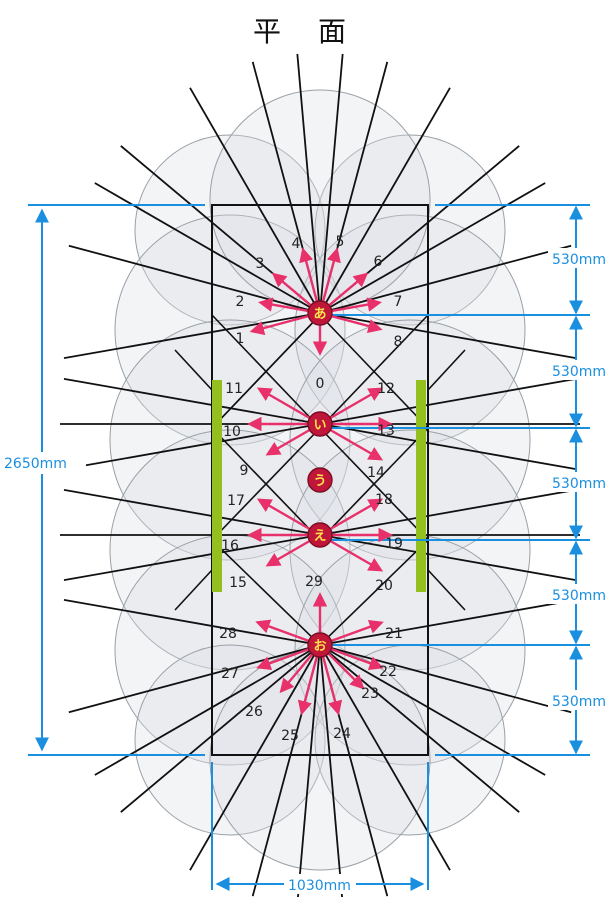  Describe the element at coordinates (579, 484) in the screenshot. I see `segment-label-3: 530mm` at that location.